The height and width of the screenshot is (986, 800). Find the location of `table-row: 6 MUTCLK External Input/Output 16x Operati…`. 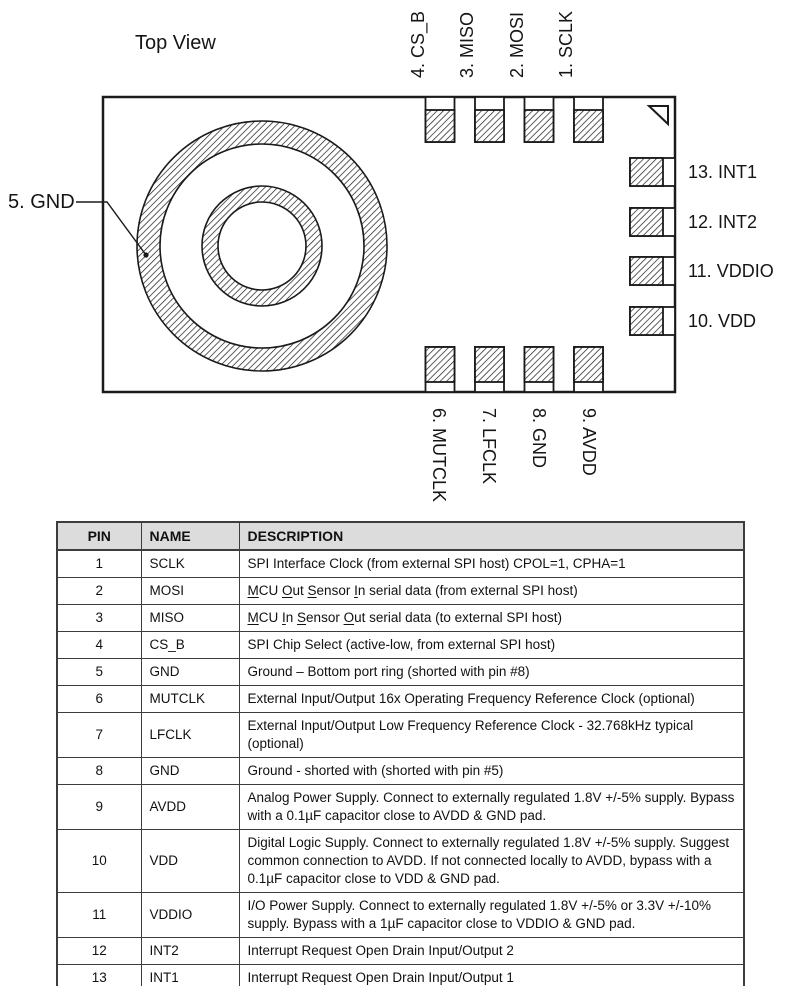

table-row: 6 MUTCLK External Input/Output 16x Operati… is located at coordinates (400, 699).